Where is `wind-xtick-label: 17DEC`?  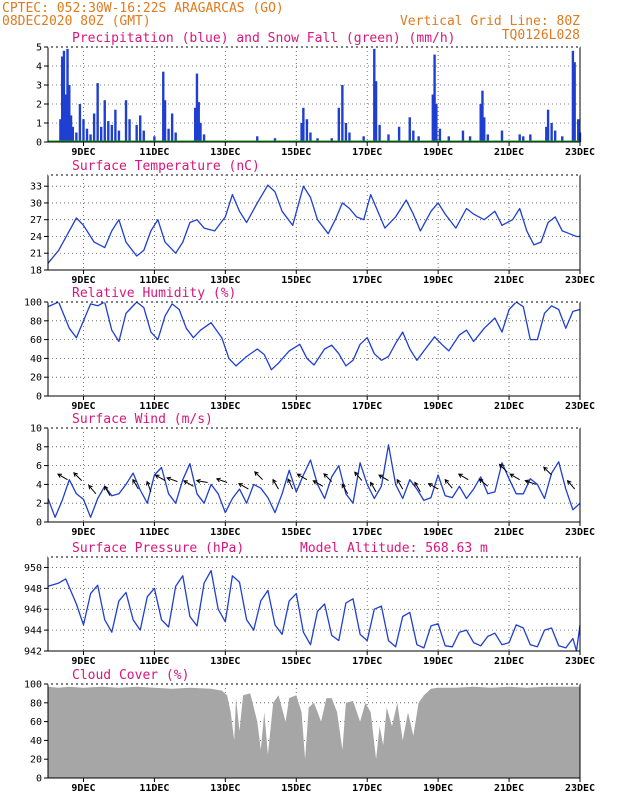
wind-xtick-label: 17DEC is located at coordinates (367, 532).